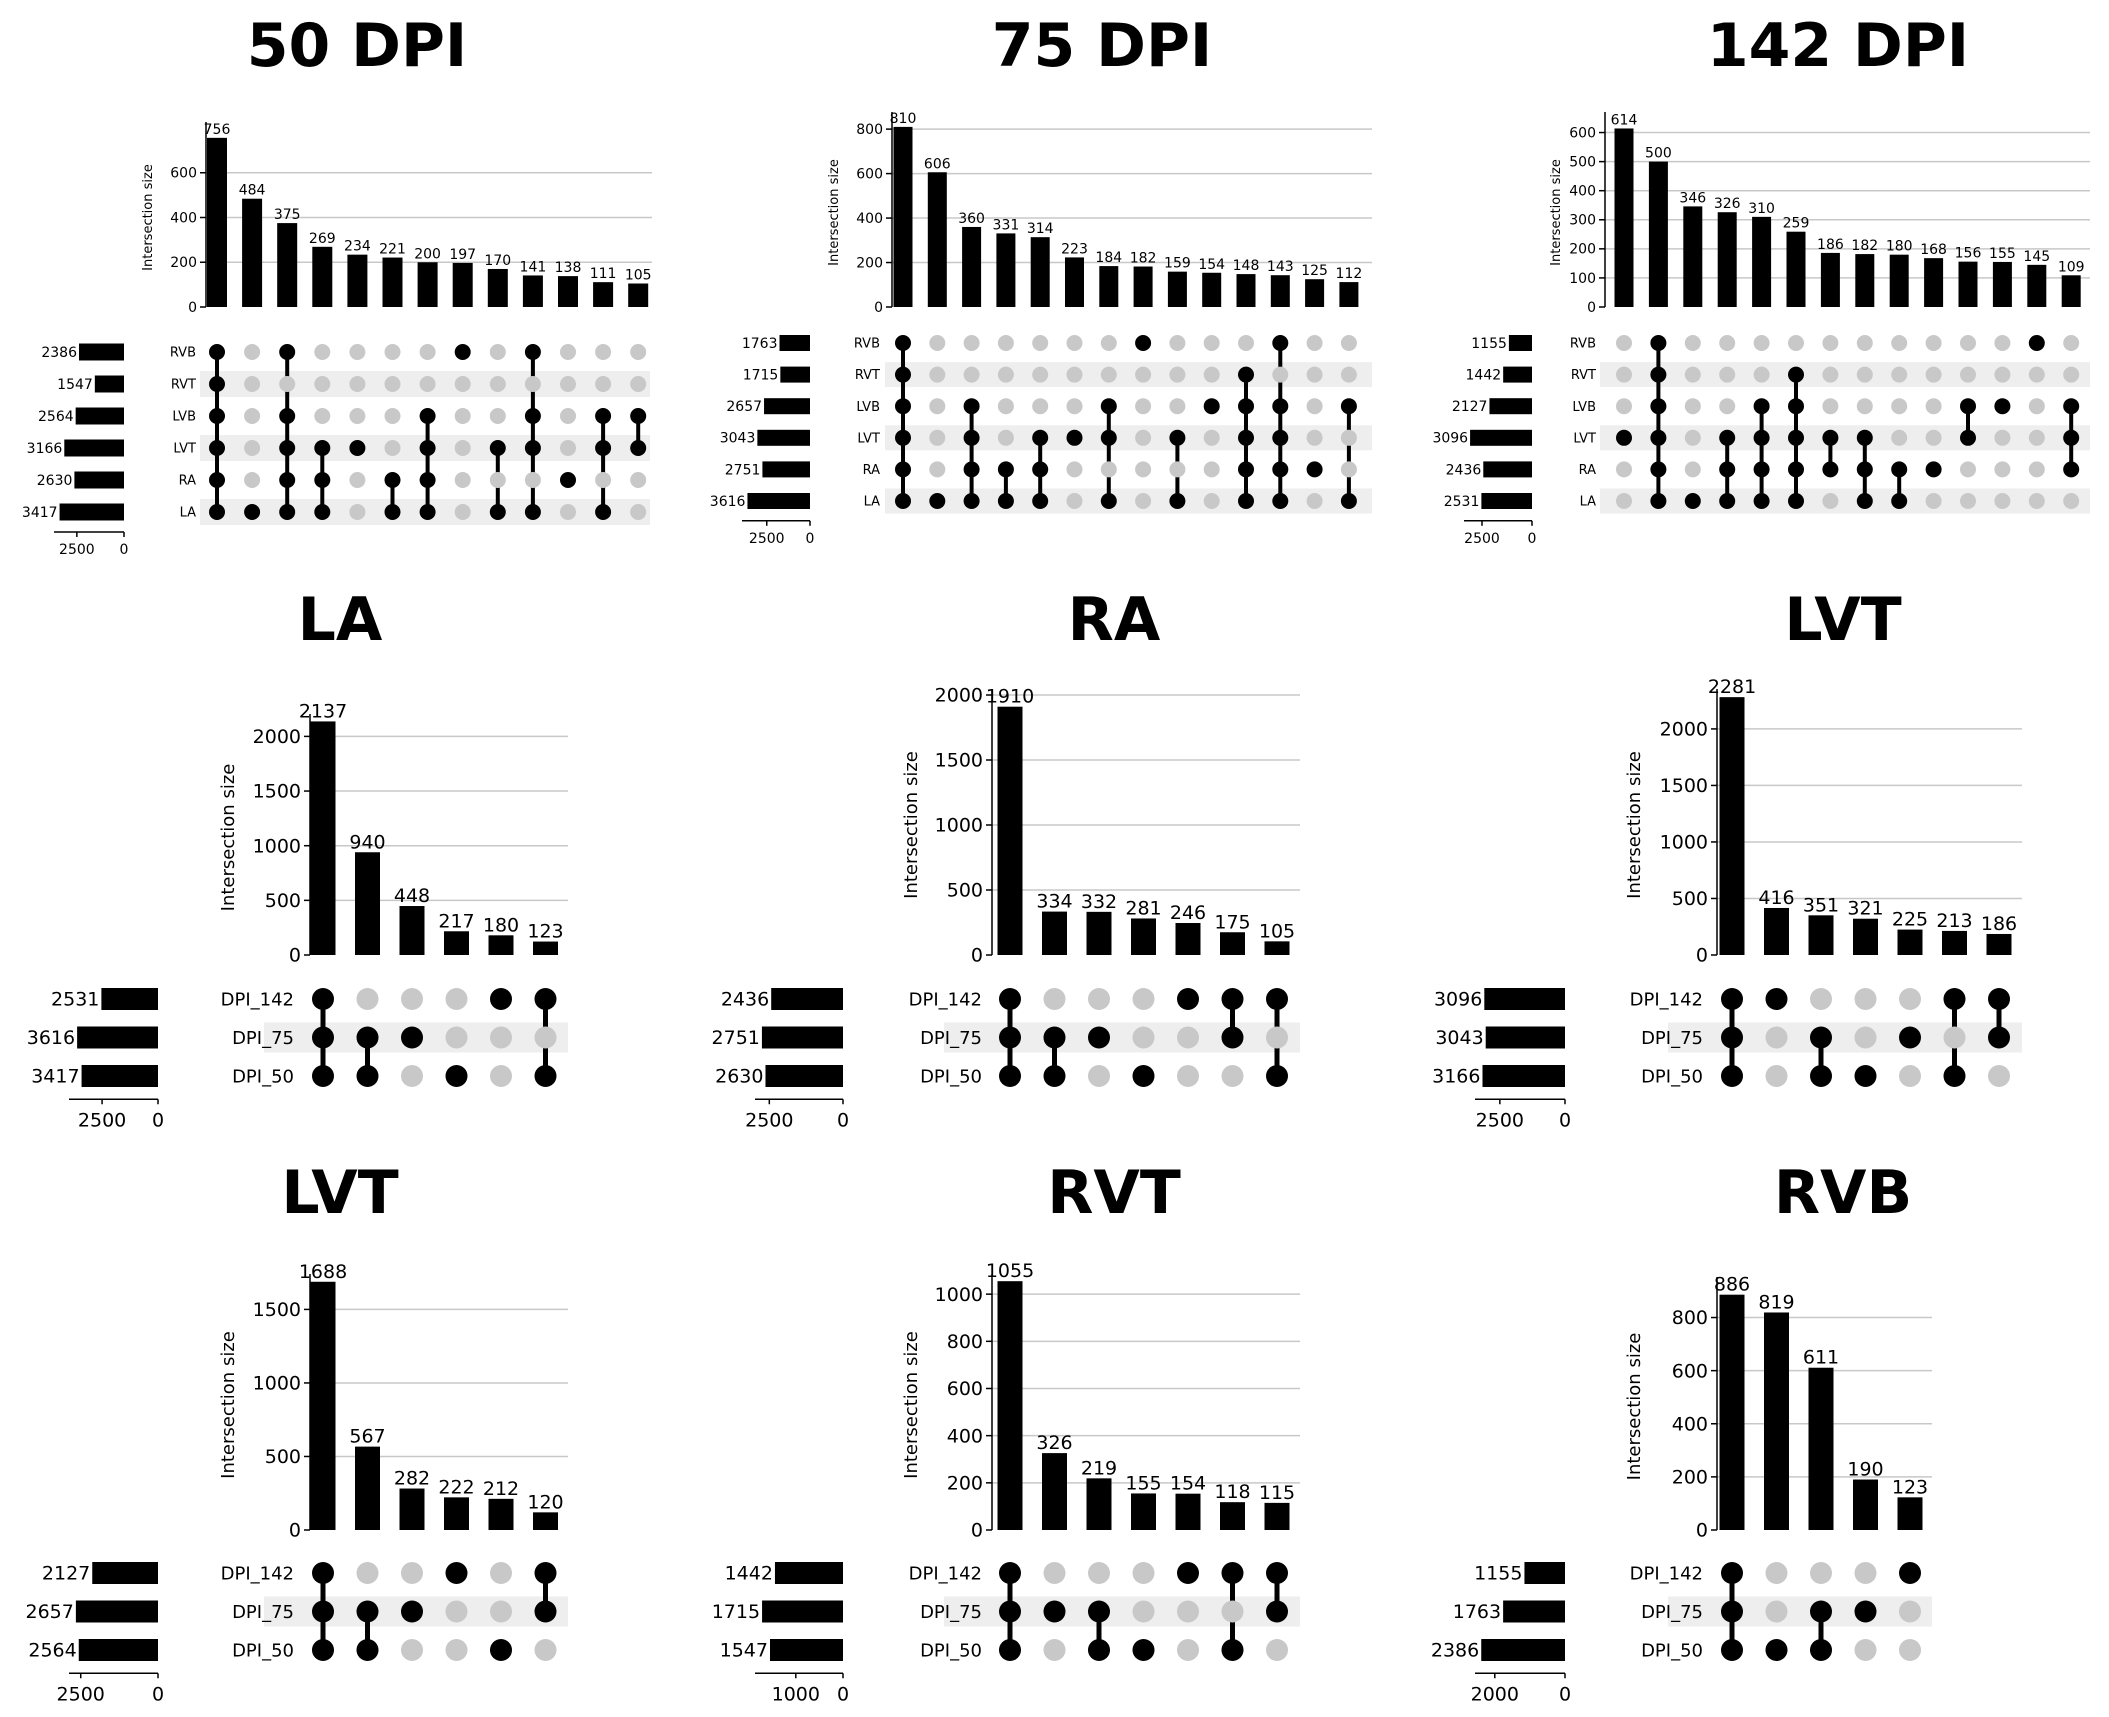  Describe the element at coordinates (2002, 254) in the screenshot. I see `p2-bar-value-11: 155` at that location.